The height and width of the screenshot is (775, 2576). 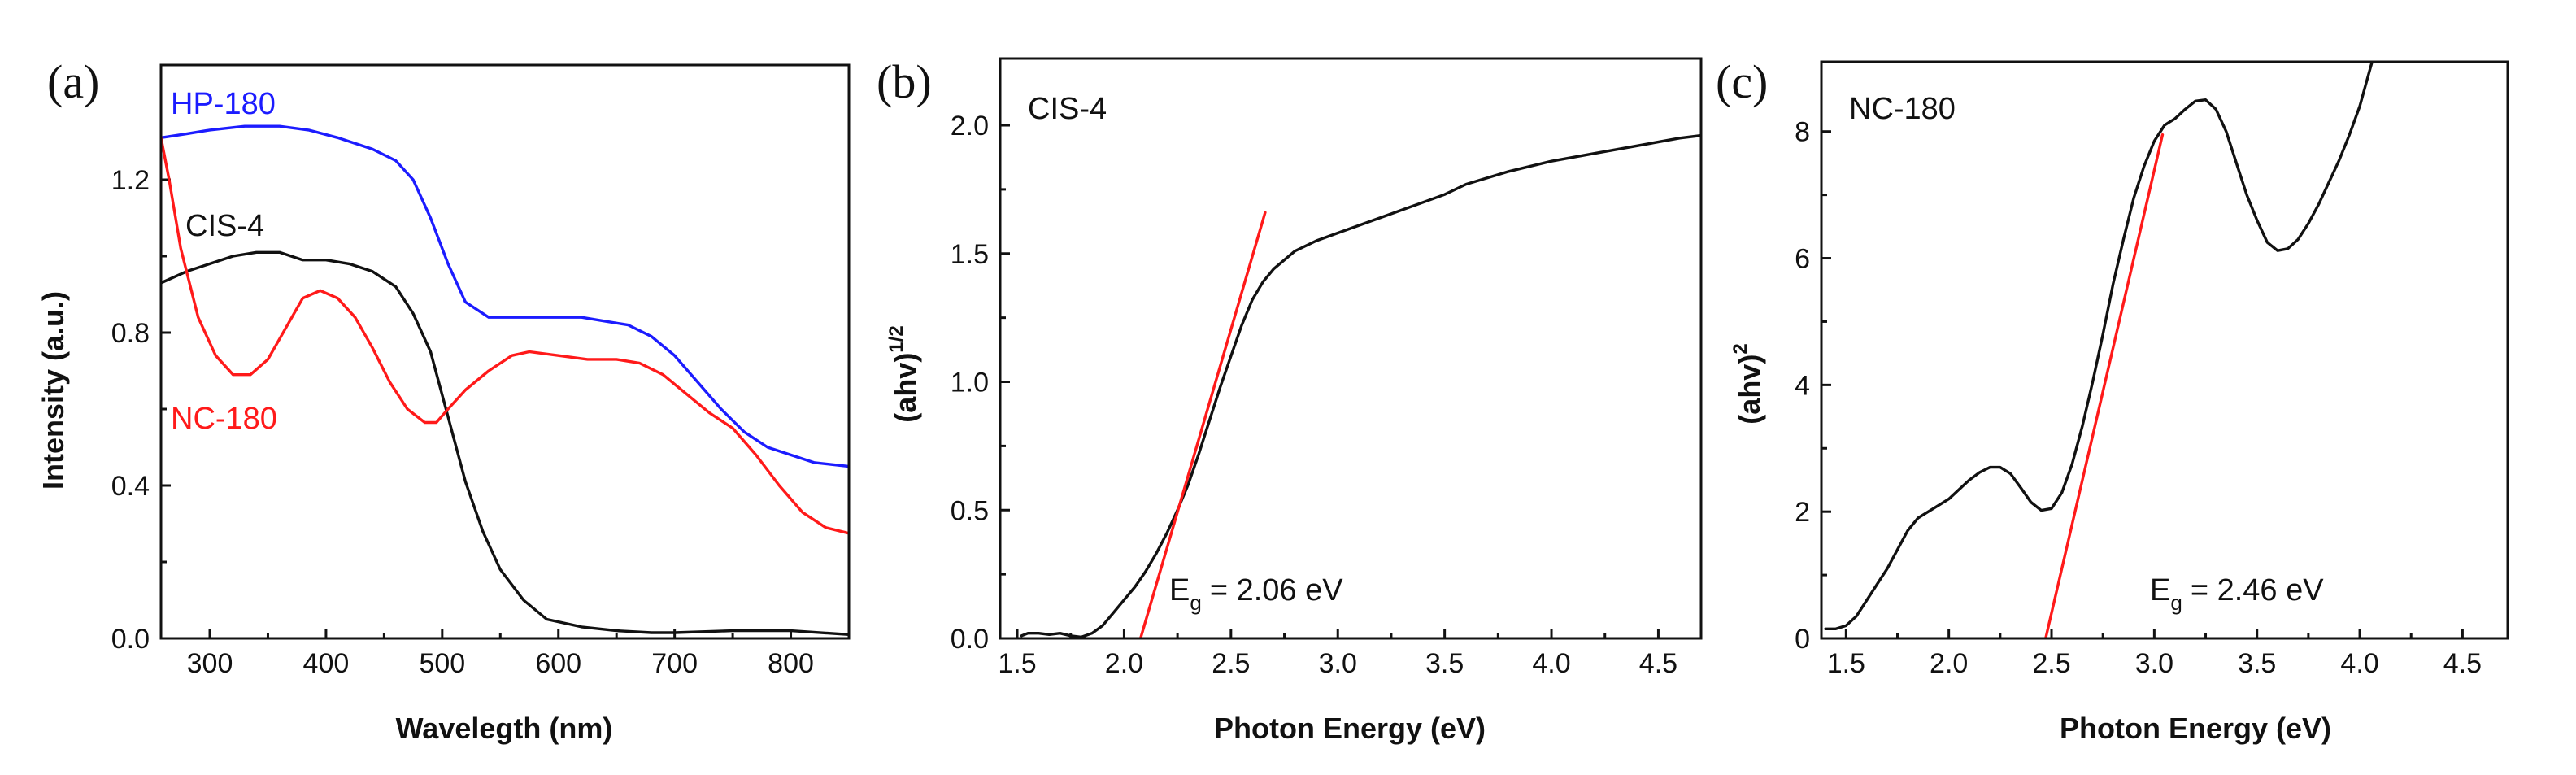 What do you see at coordinates (2257, 663) in the screenshot?
I see `panel-c-xtick-label: 3.5` at bounding box center [2257, 663].